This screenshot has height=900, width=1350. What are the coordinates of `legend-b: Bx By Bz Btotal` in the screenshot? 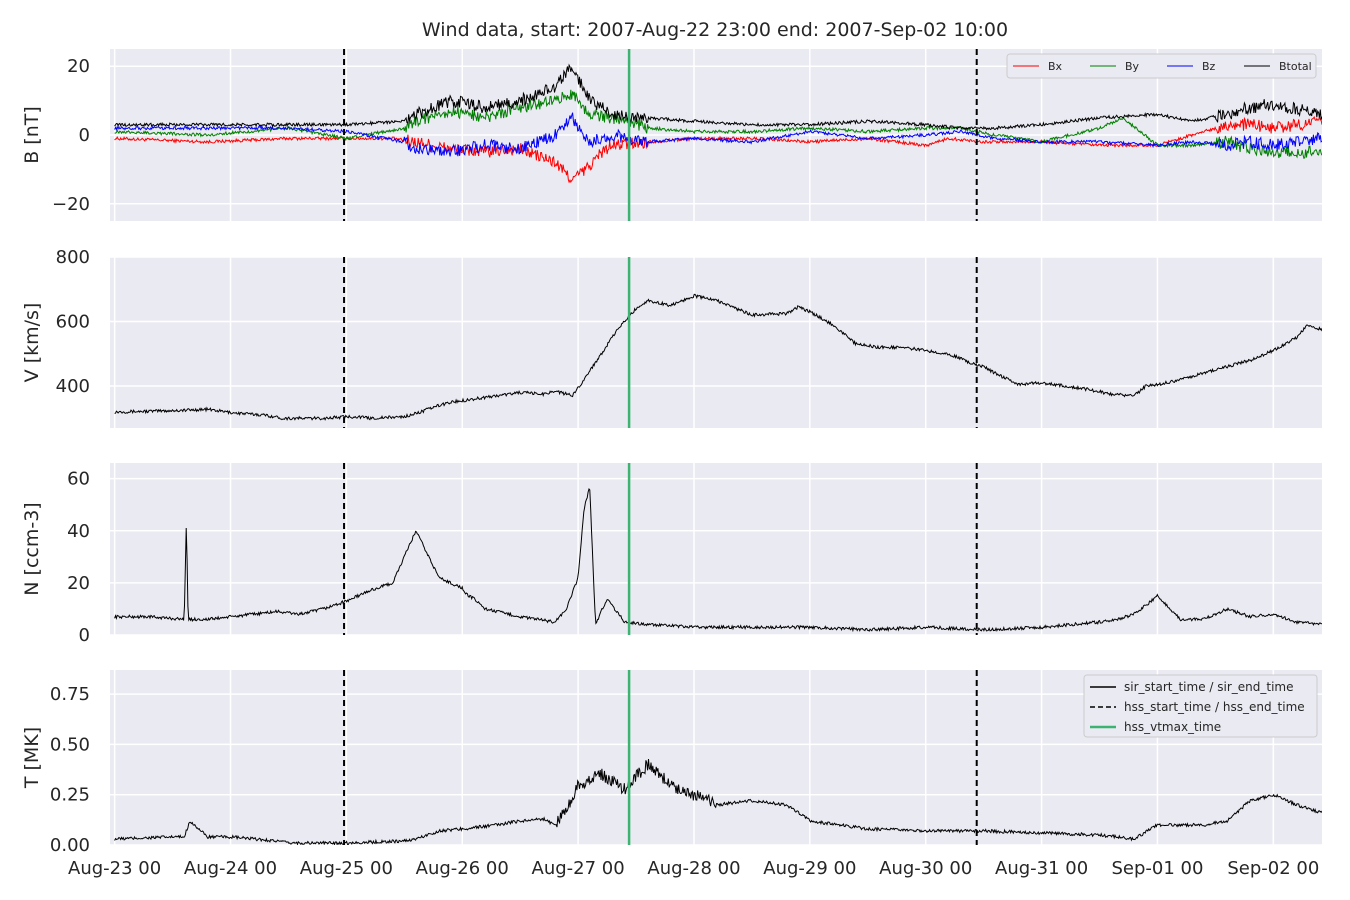 It's located at (1161, 66).